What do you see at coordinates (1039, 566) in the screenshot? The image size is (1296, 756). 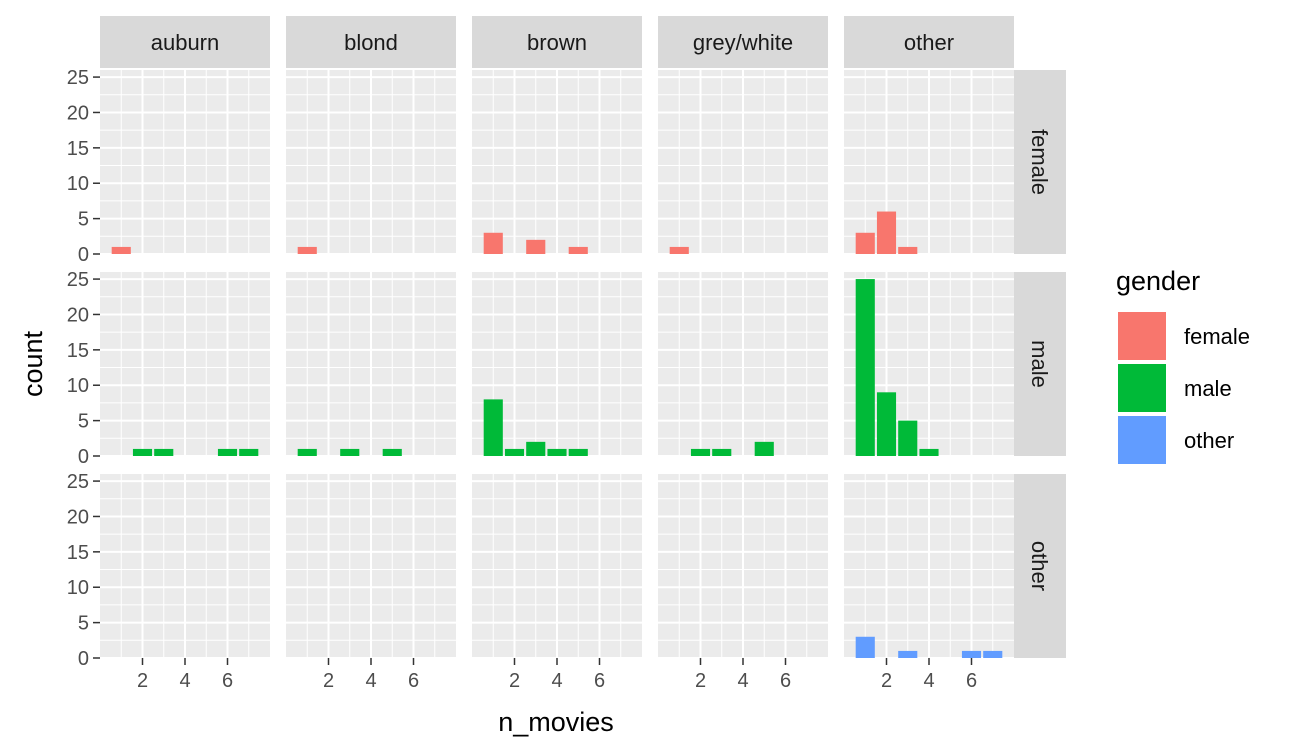 I see `strip-label-row-other: other` at bounding box center [1039, 566].